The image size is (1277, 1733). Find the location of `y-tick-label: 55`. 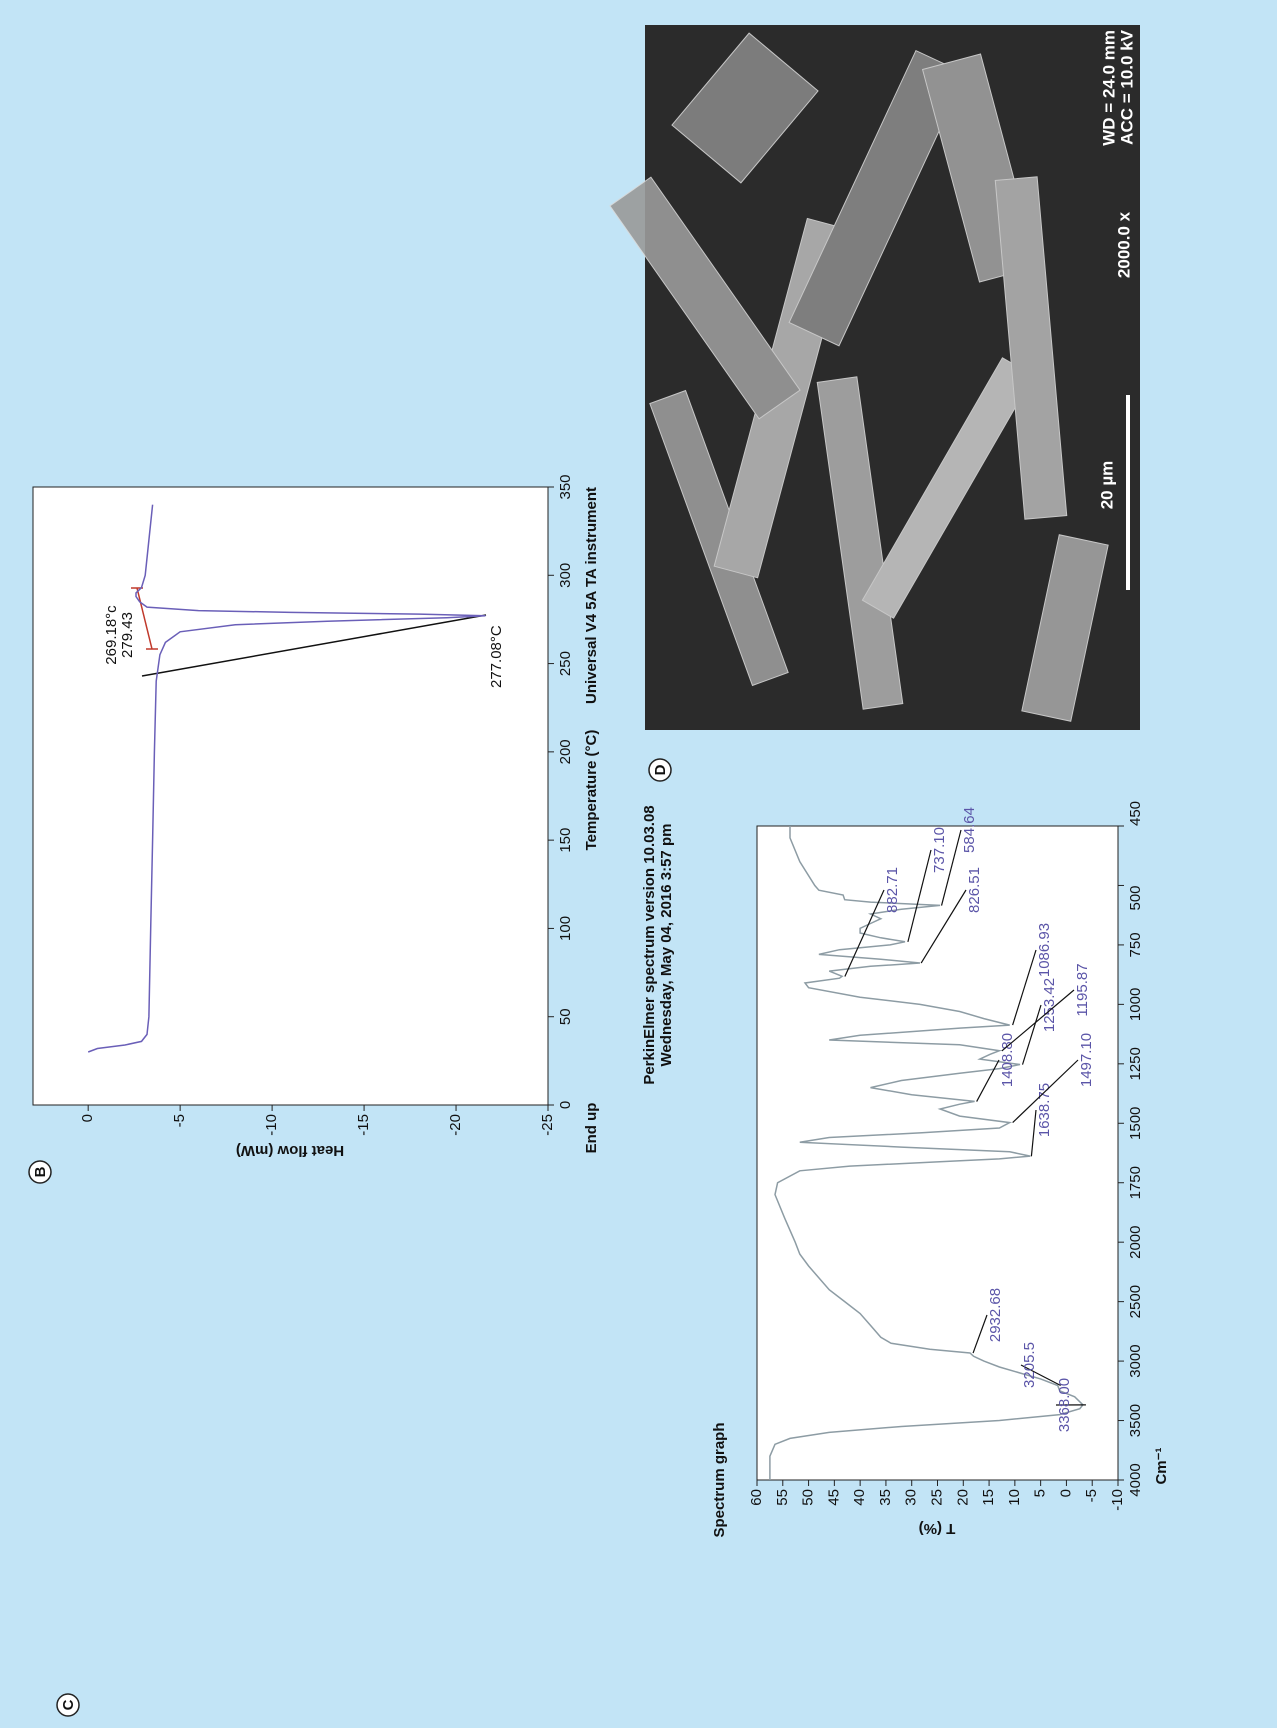

y-tick-label: 55 is located at coordinates (782, 1497).